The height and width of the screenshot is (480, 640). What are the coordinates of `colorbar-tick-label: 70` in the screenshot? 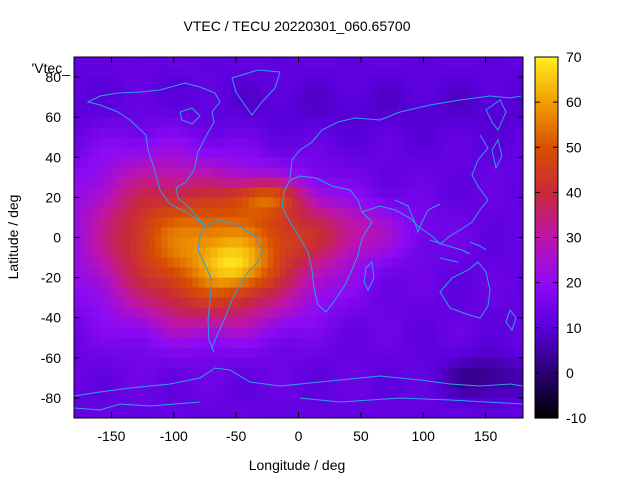 It's located at (574, 57).